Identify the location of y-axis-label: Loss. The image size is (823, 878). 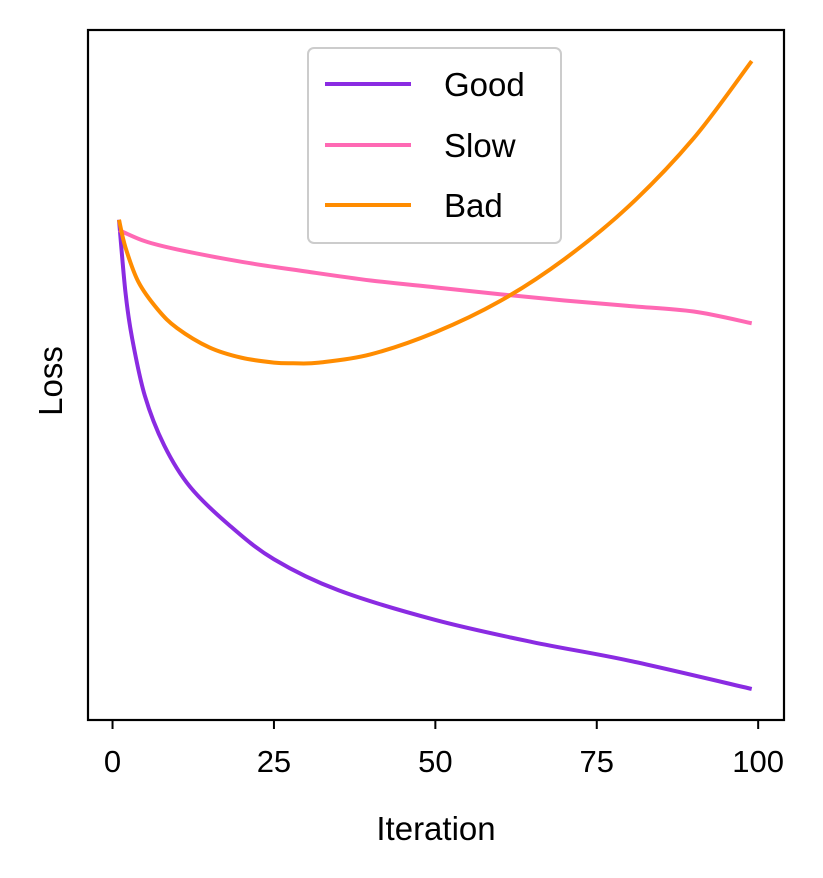
(50, 381).